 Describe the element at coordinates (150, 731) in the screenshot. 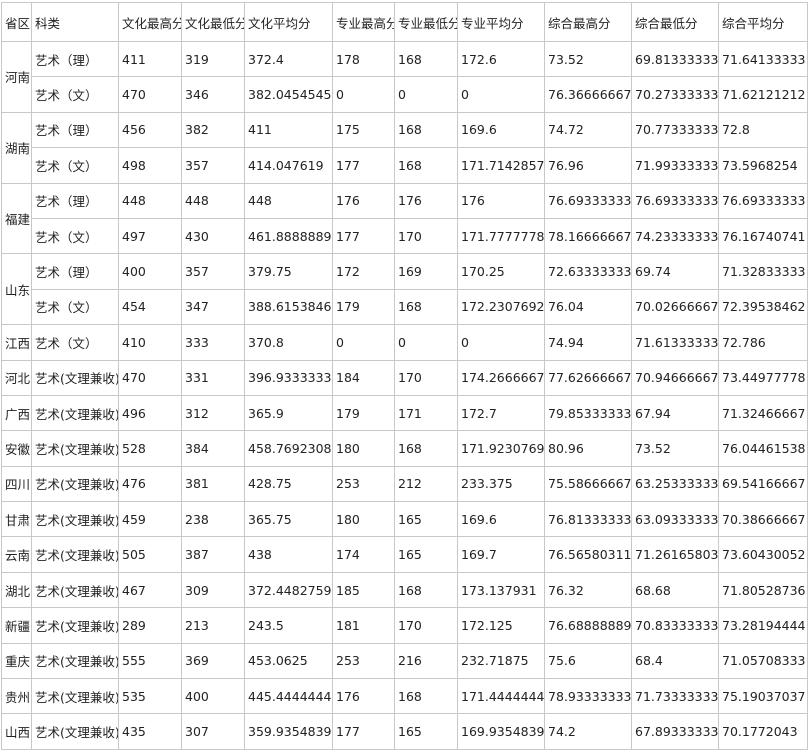

I see `score-cell: 435` at that location.